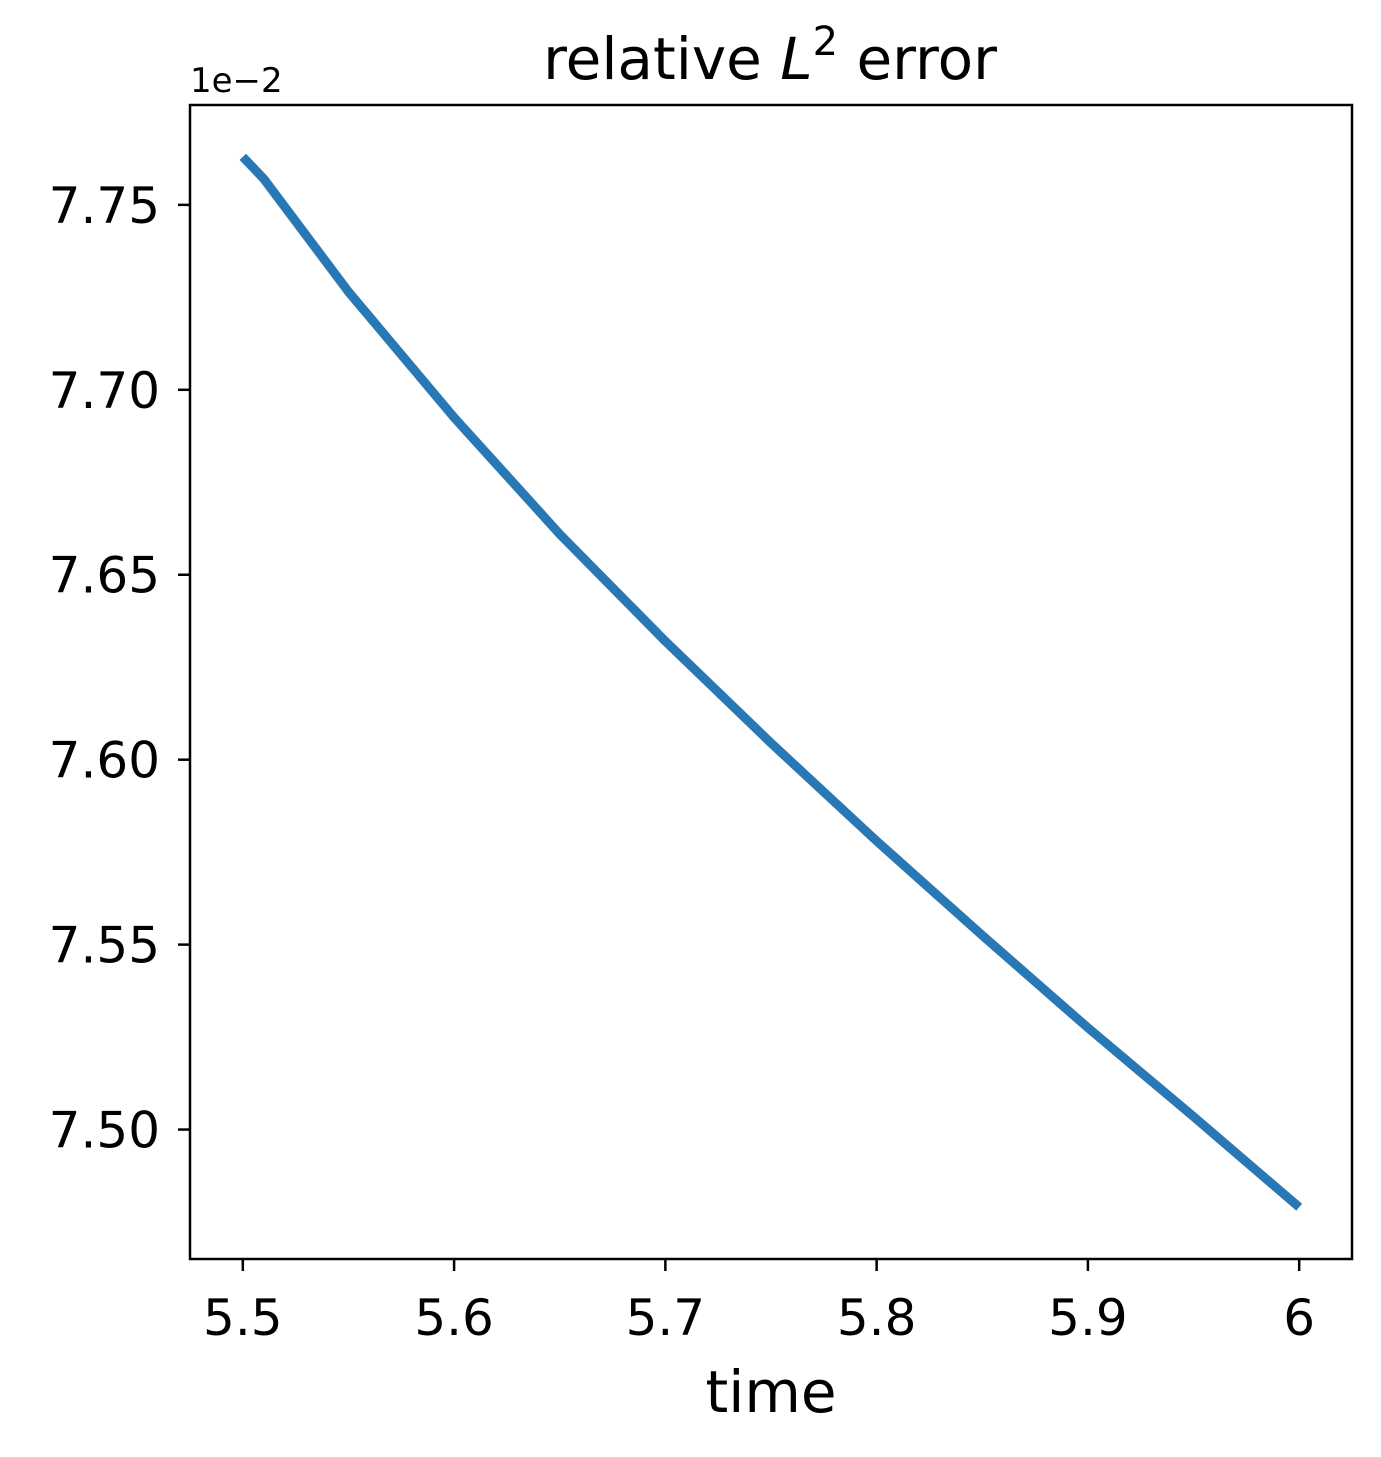 This screenshot has width=1381, height=1457. Describe the element at coordinates (1088, 1318) in the screenshot. I see `x-tick-label: 5.9` at that location.